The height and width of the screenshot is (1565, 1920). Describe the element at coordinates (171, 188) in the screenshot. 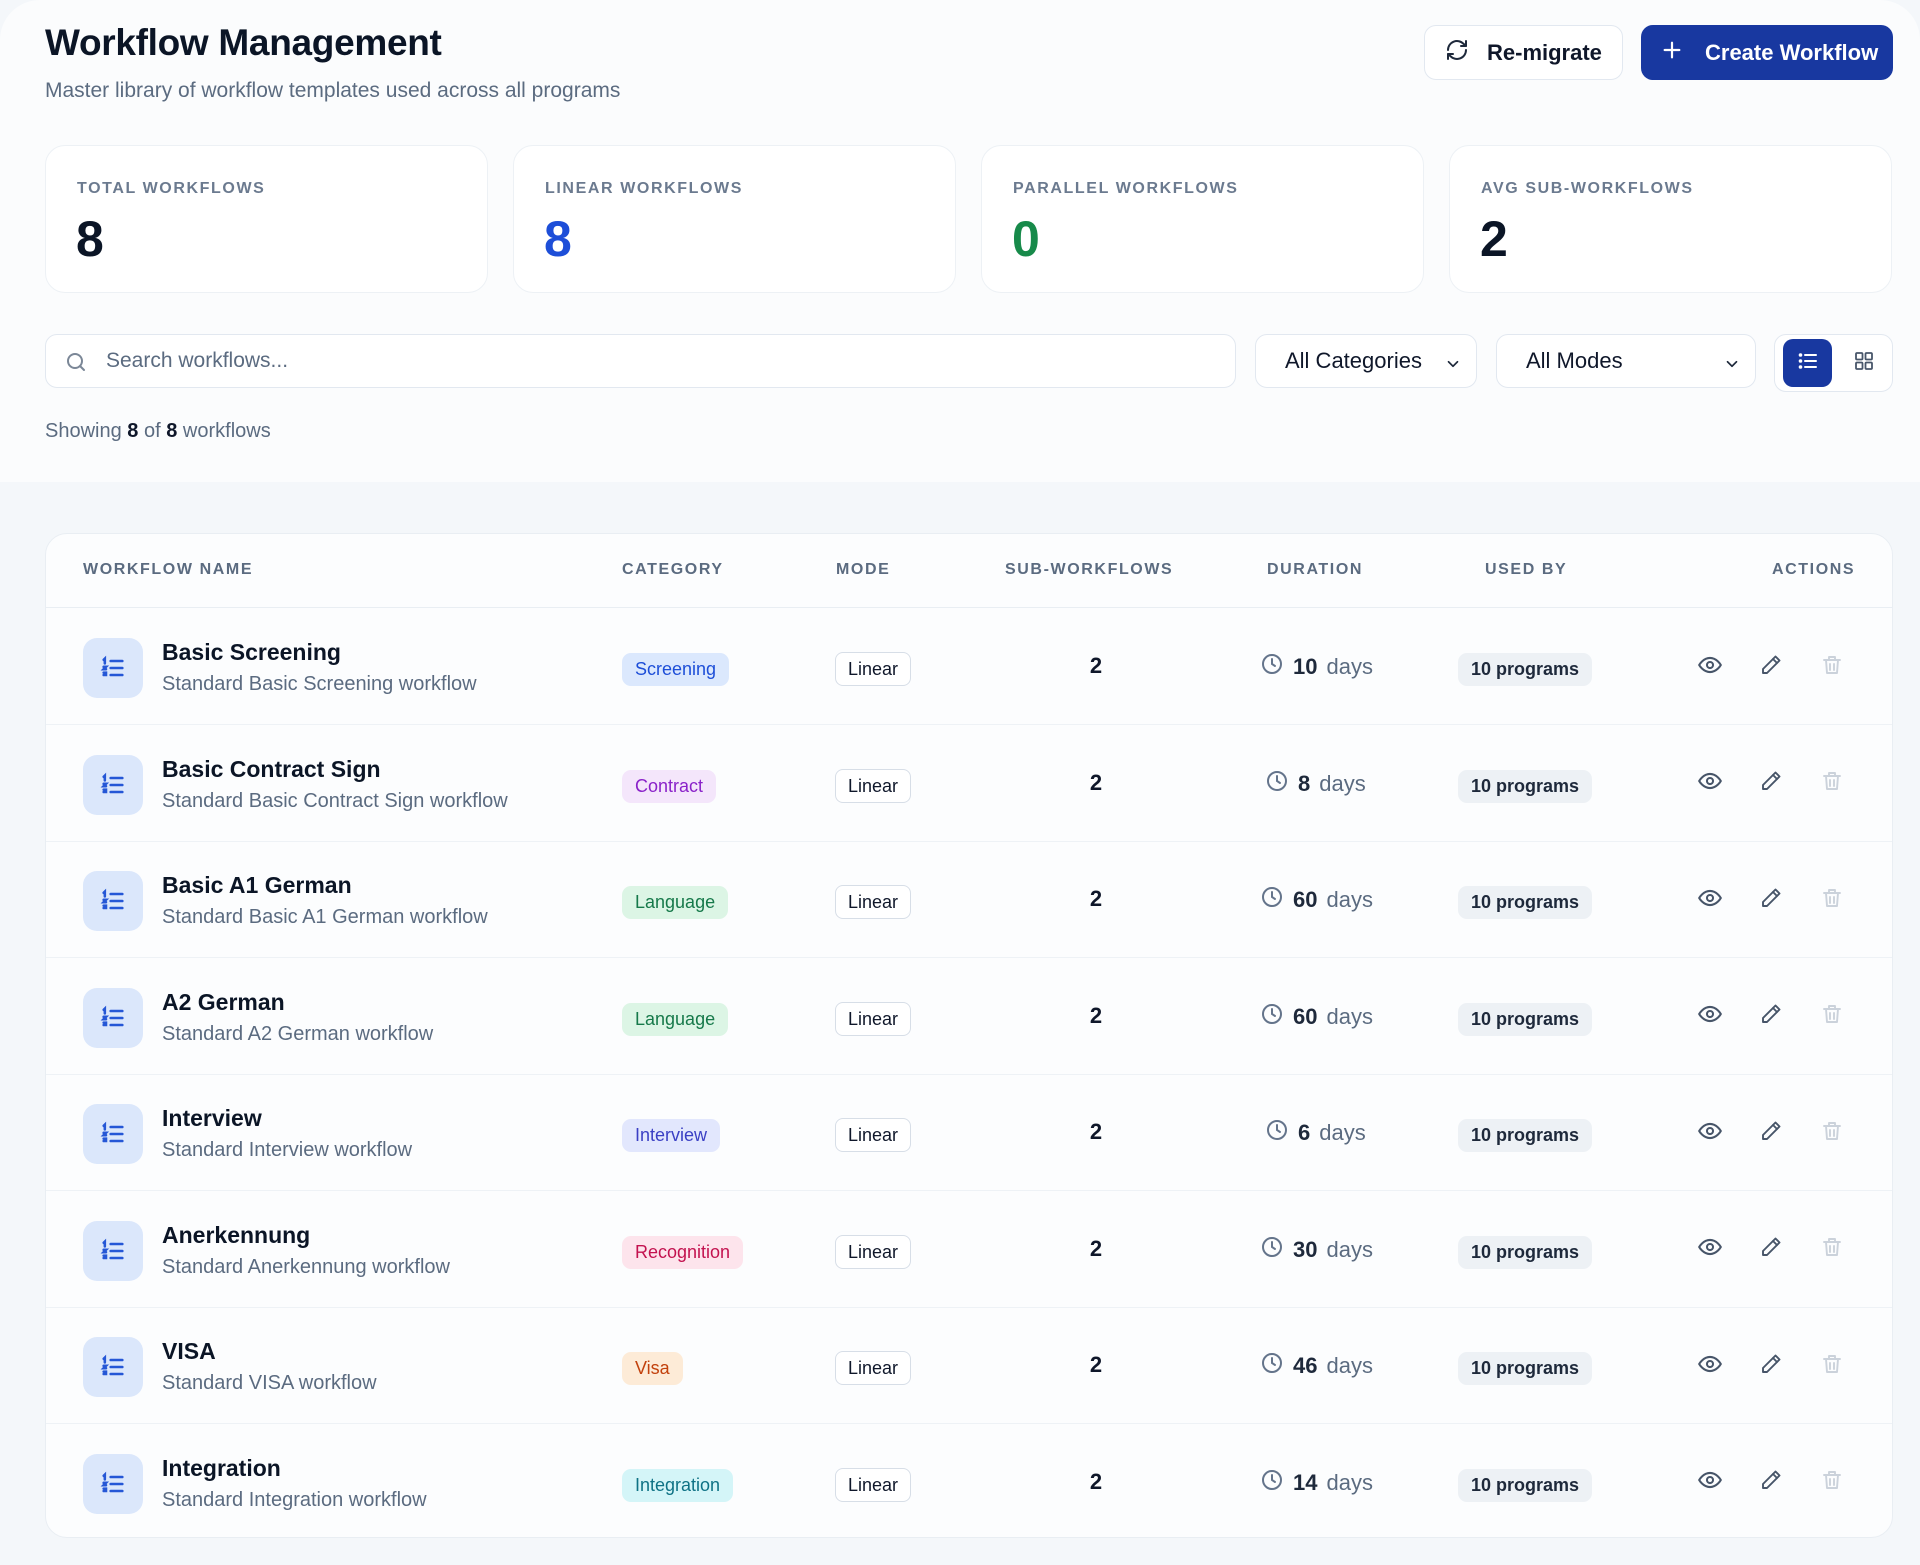

I see `stat-label: TOTAL WORKFLOWS` at that location.